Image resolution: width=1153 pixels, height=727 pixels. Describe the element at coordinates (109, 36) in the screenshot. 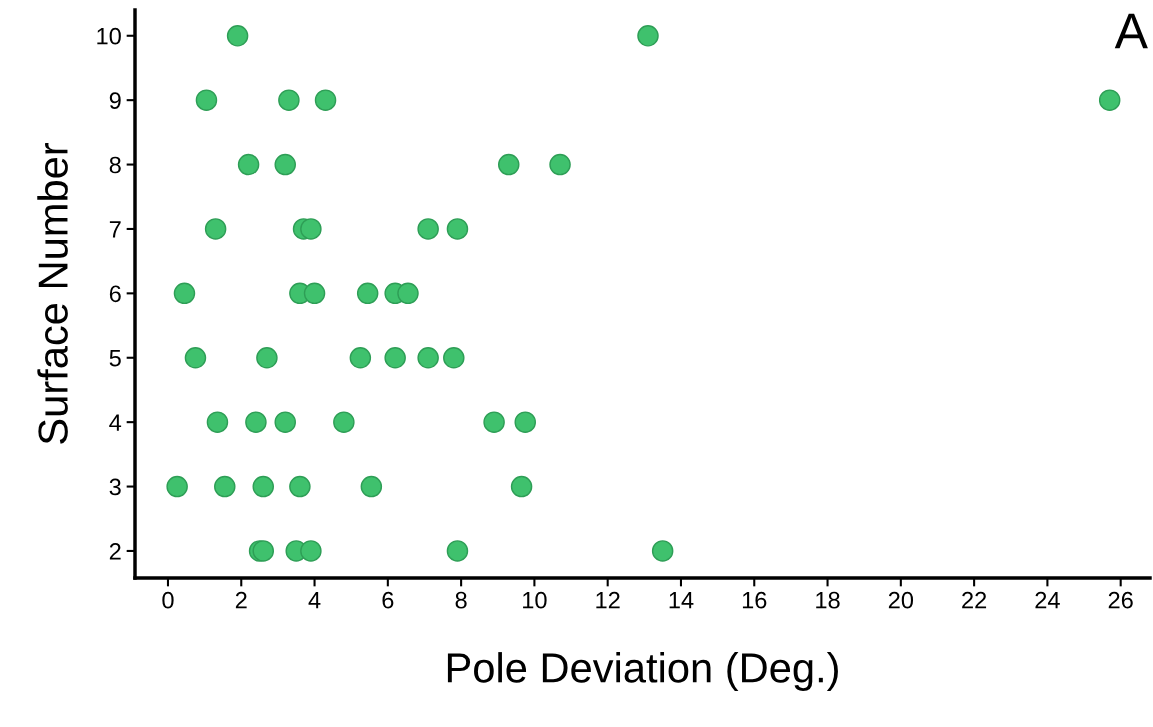

I see `y-tick-label: 10` at that location.